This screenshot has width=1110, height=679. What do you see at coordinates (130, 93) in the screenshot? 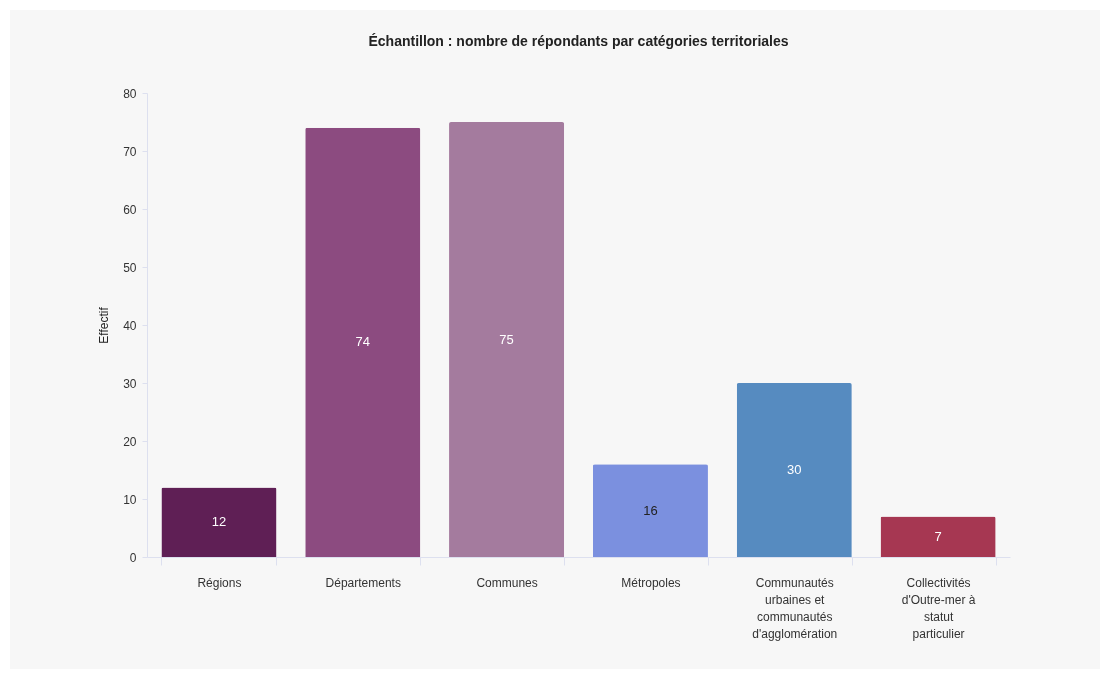
I see `y-tick-label: 80` at bounding box center [130, 93].